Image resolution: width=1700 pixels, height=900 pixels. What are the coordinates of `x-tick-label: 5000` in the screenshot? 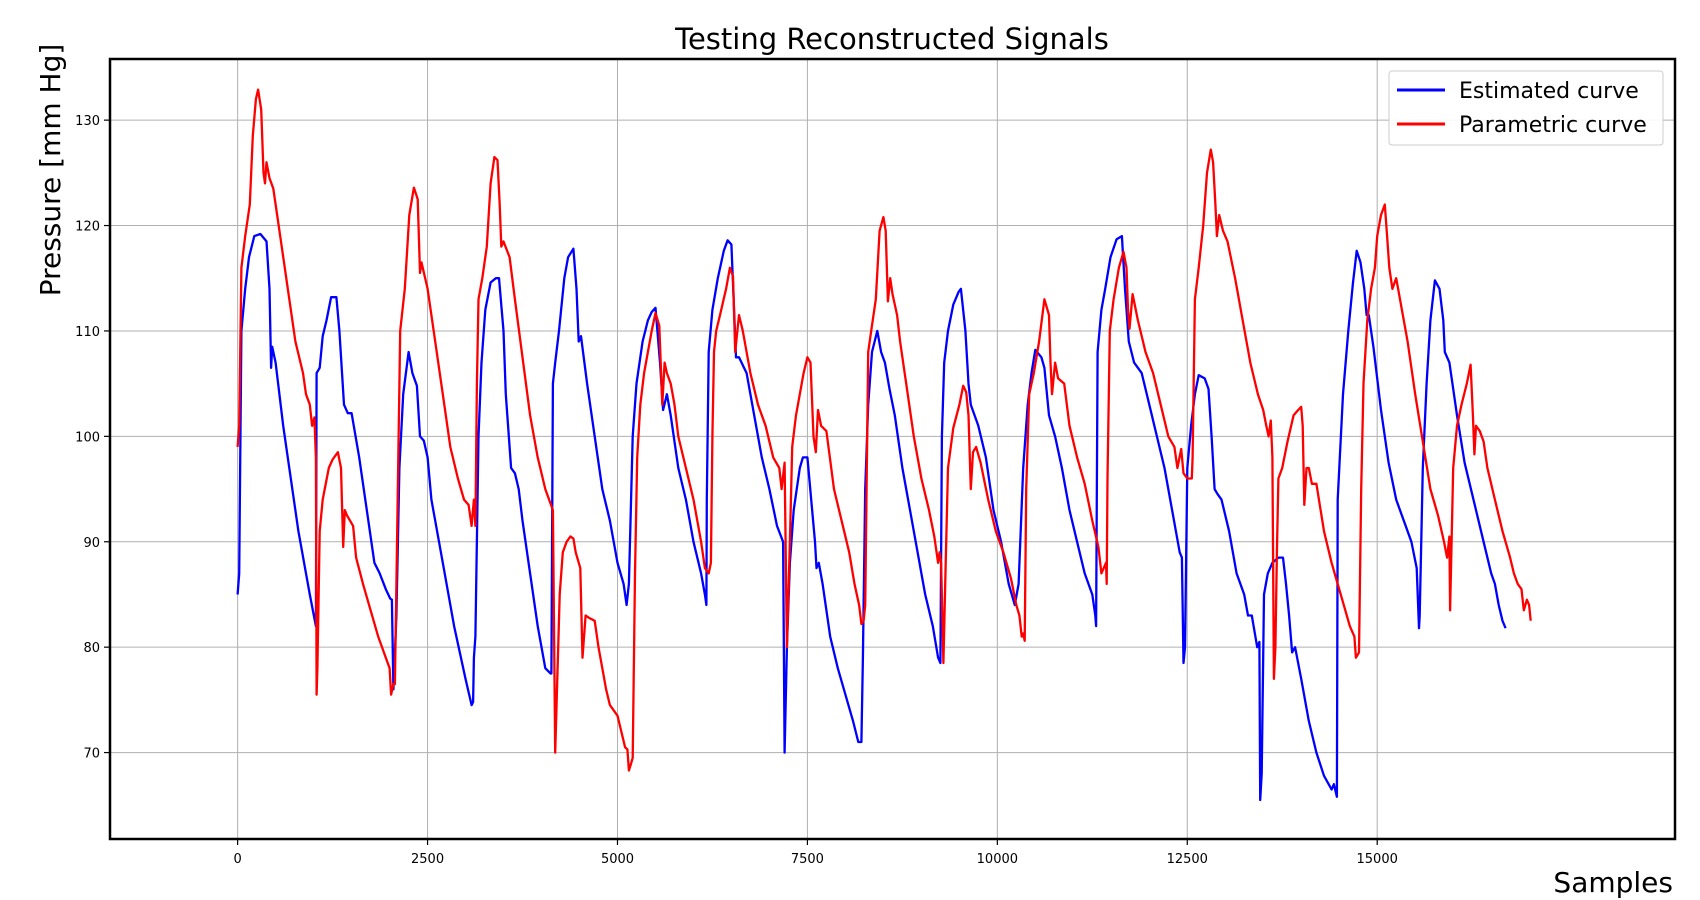 It's located at (617, 859).